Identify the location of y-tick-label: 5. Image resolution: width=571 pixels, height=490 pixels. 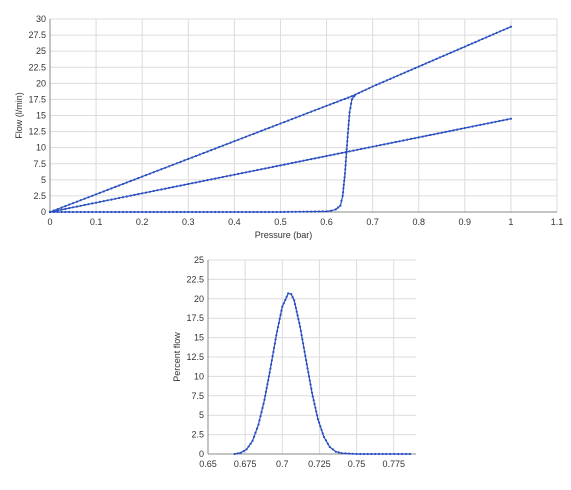
(43, 180).